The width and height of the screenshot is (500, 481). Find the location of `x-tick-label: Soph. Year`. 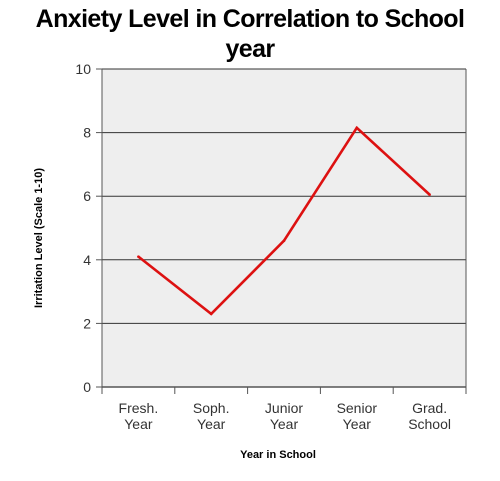

x-tick-label: Soph. Year is located at coordinates (211, 416).